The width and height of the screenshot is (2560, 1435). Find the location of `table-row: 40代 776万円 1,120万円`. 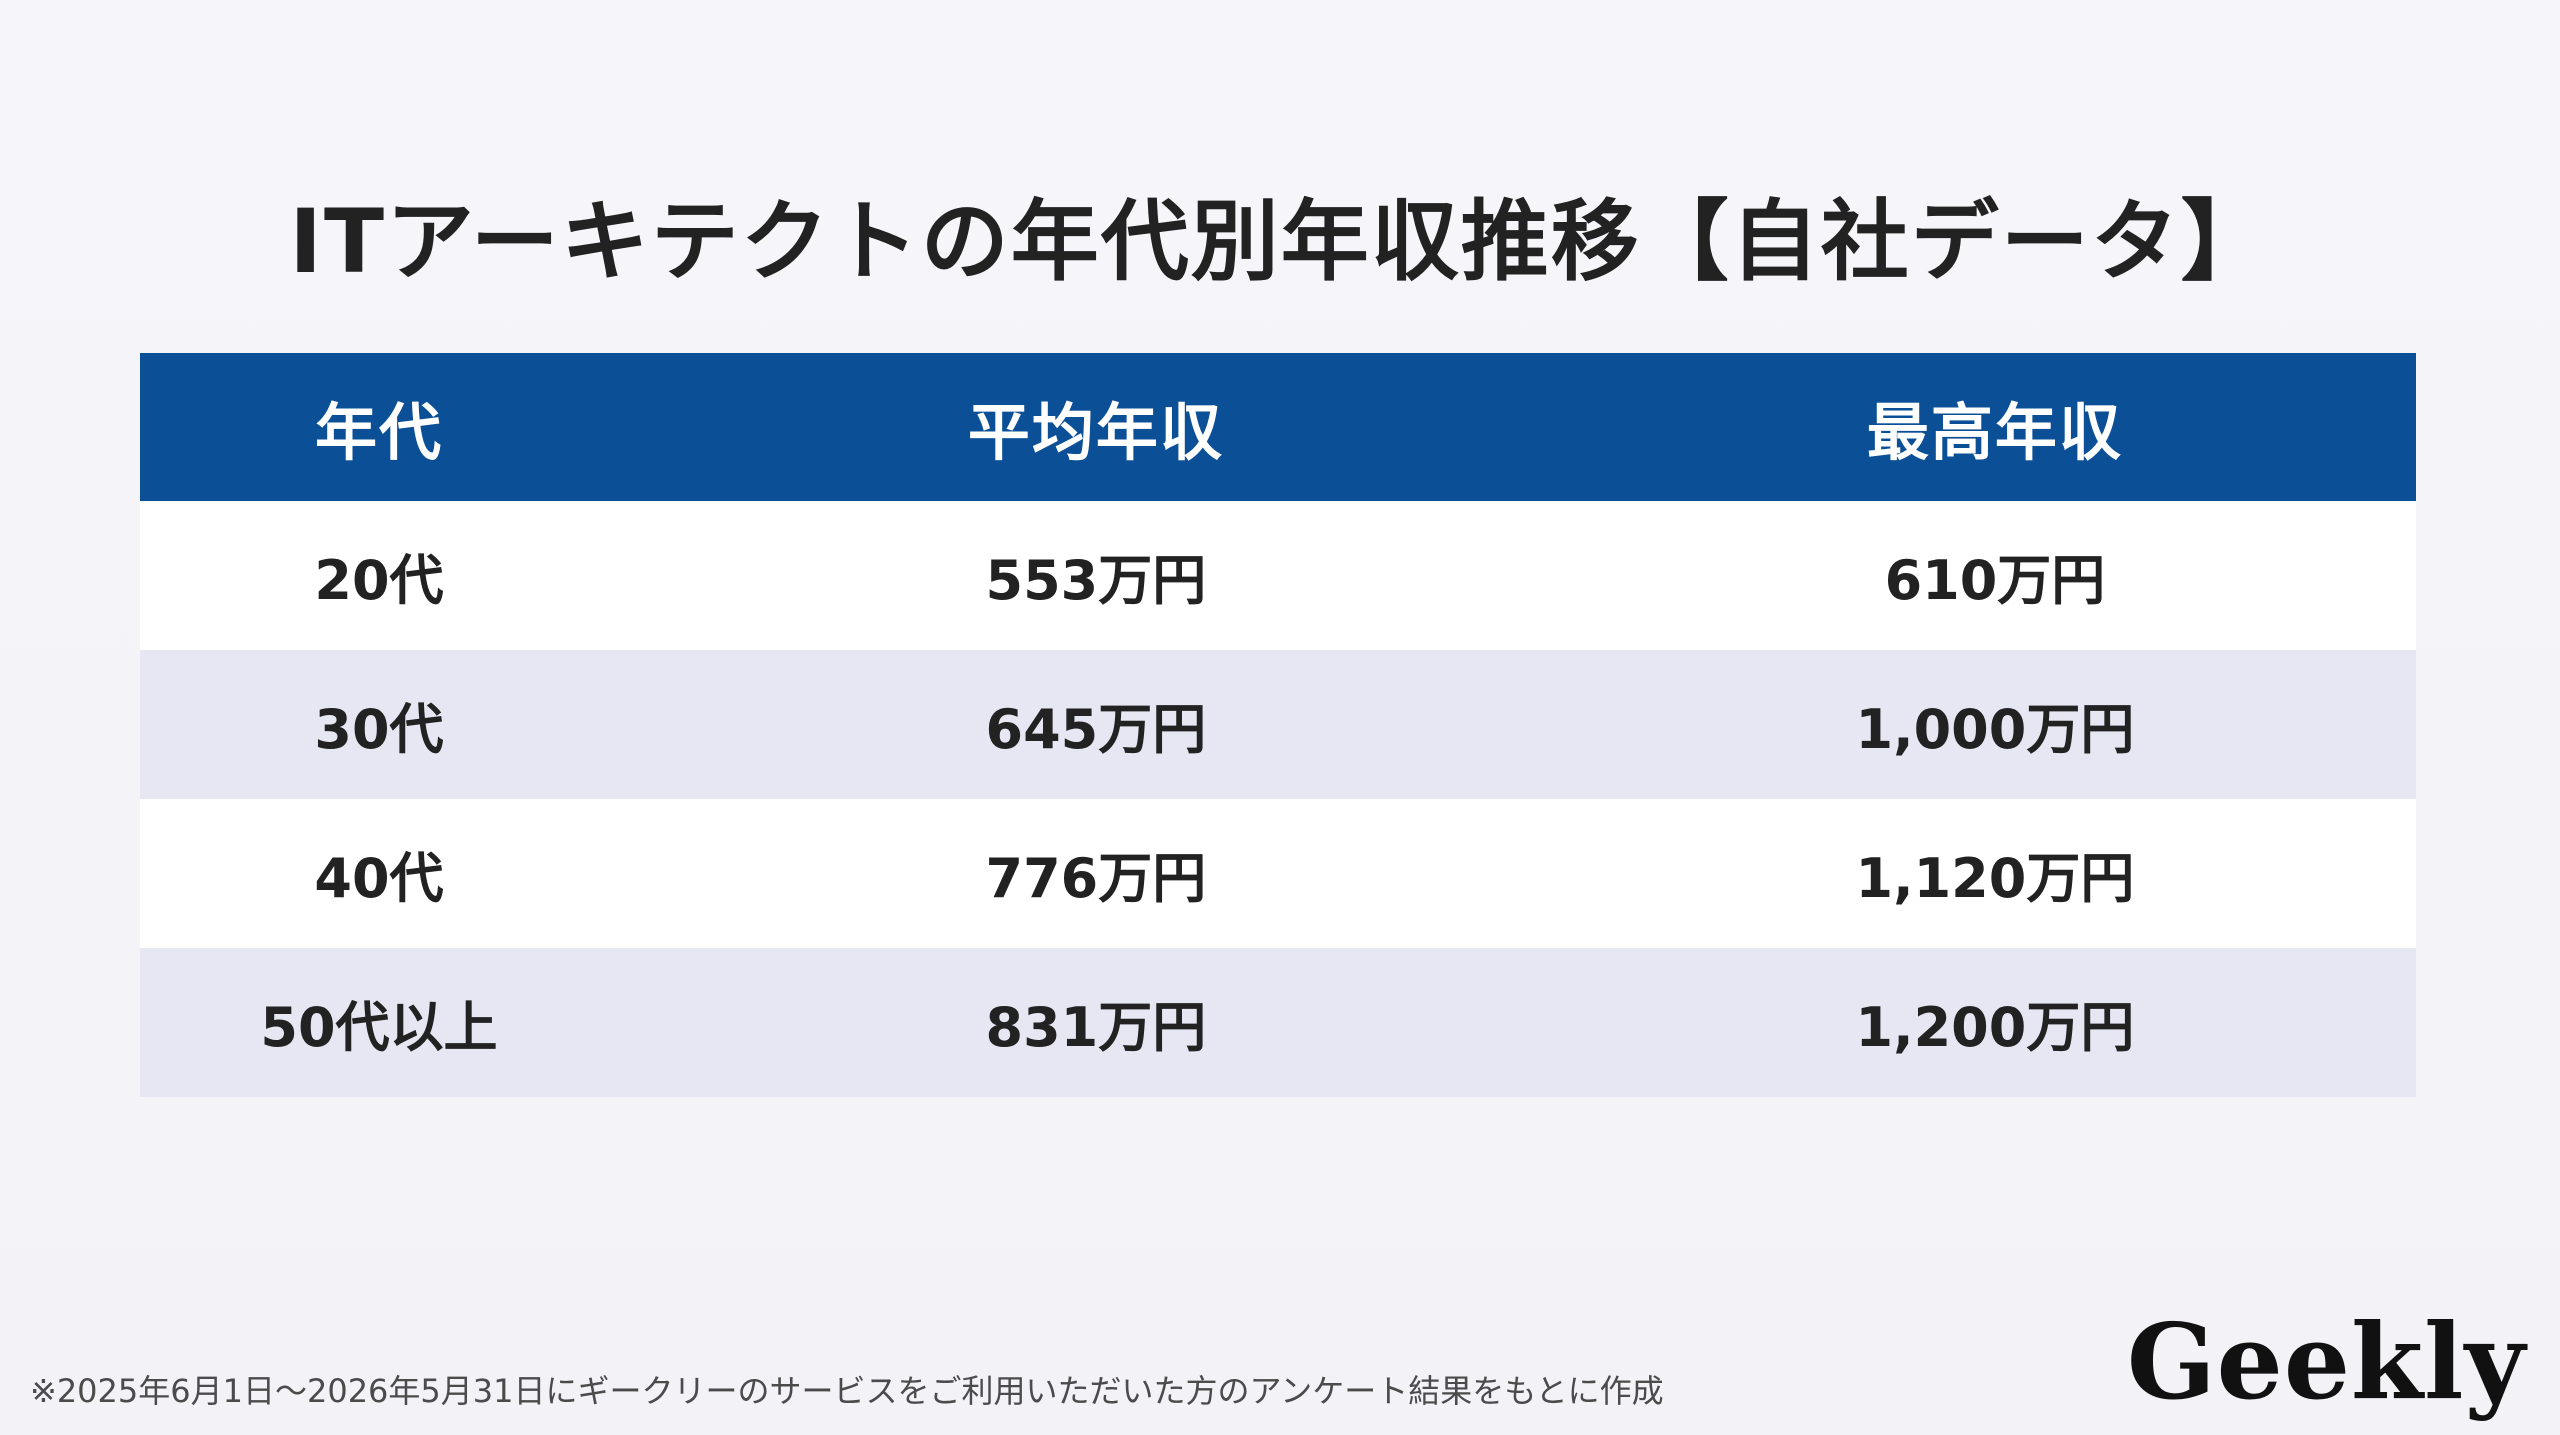

table-row: 40代 776万円 1,120万円 is located at coordinates (1278, 873).